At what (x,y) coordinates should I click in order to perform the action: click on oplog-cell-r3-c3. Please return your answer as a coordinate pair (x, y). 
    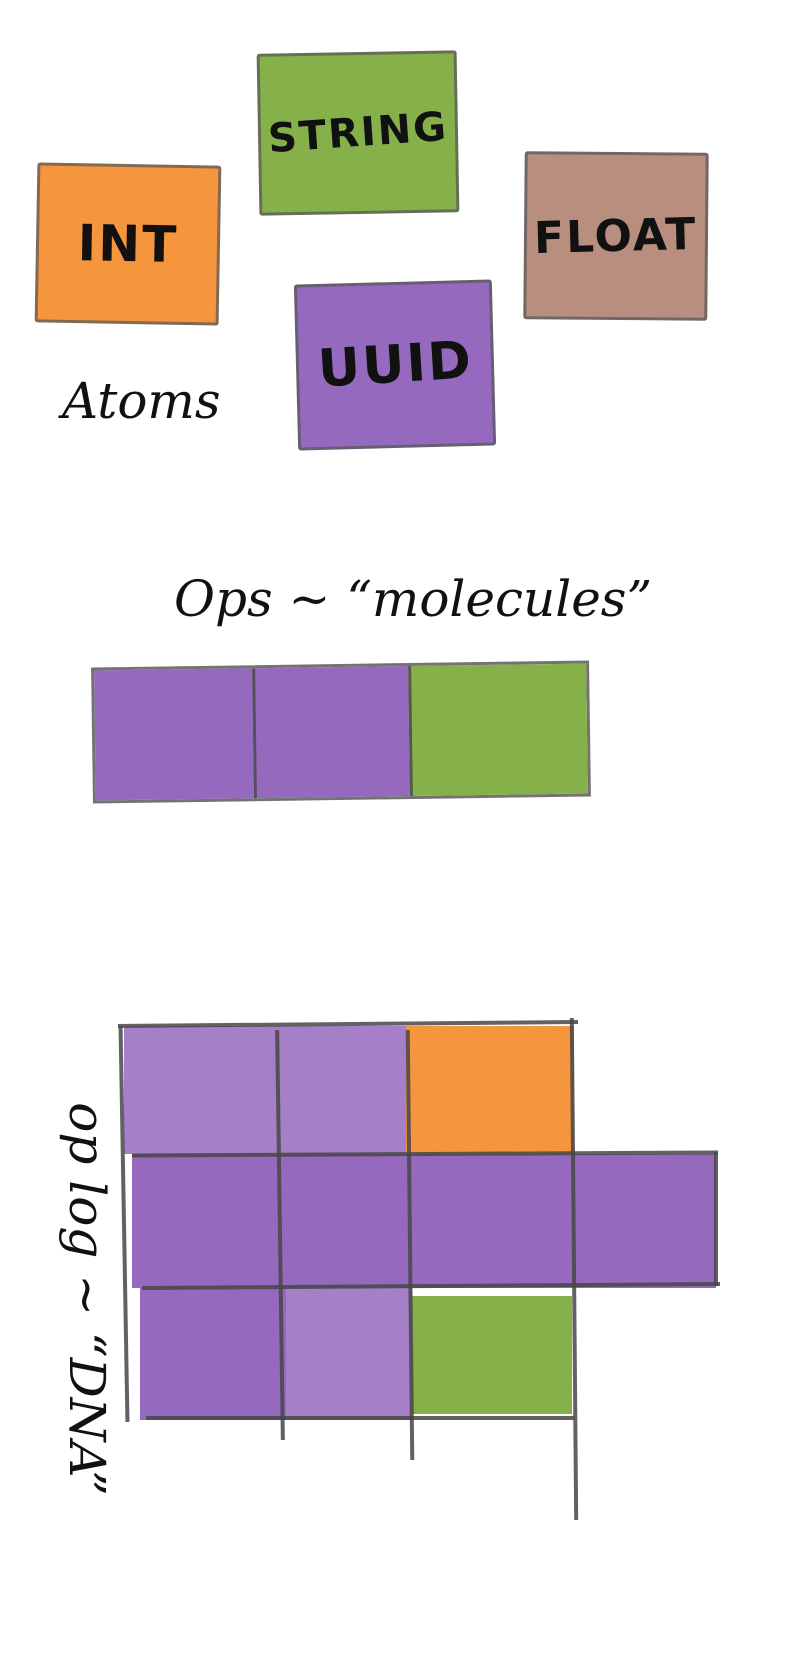
    Looking at the image, I should click on (492, 1355).